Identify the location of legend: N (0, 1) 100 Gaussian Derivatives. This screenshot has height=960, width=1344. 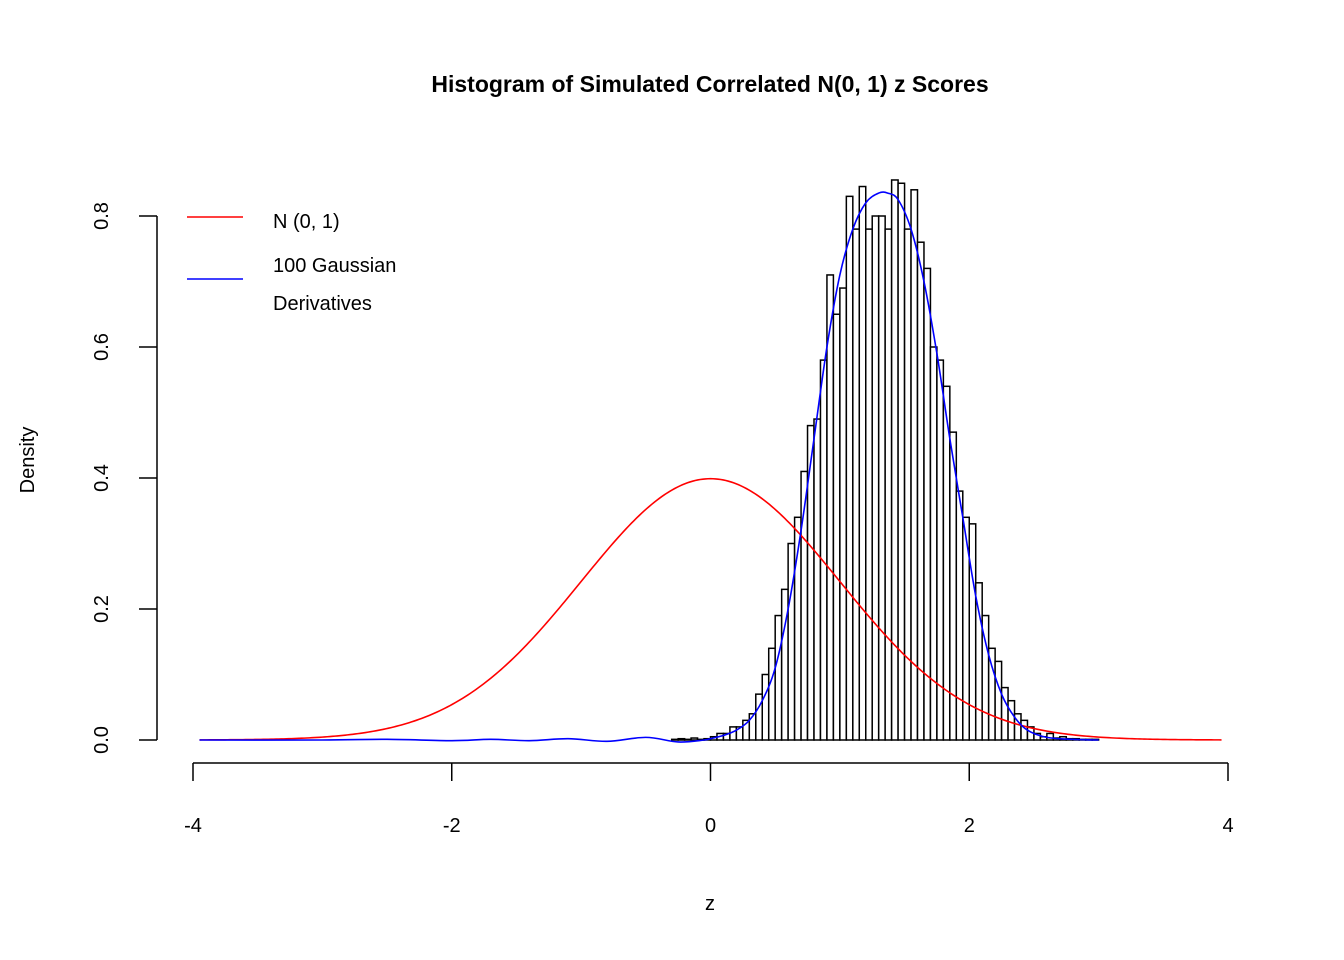
(291, 263).